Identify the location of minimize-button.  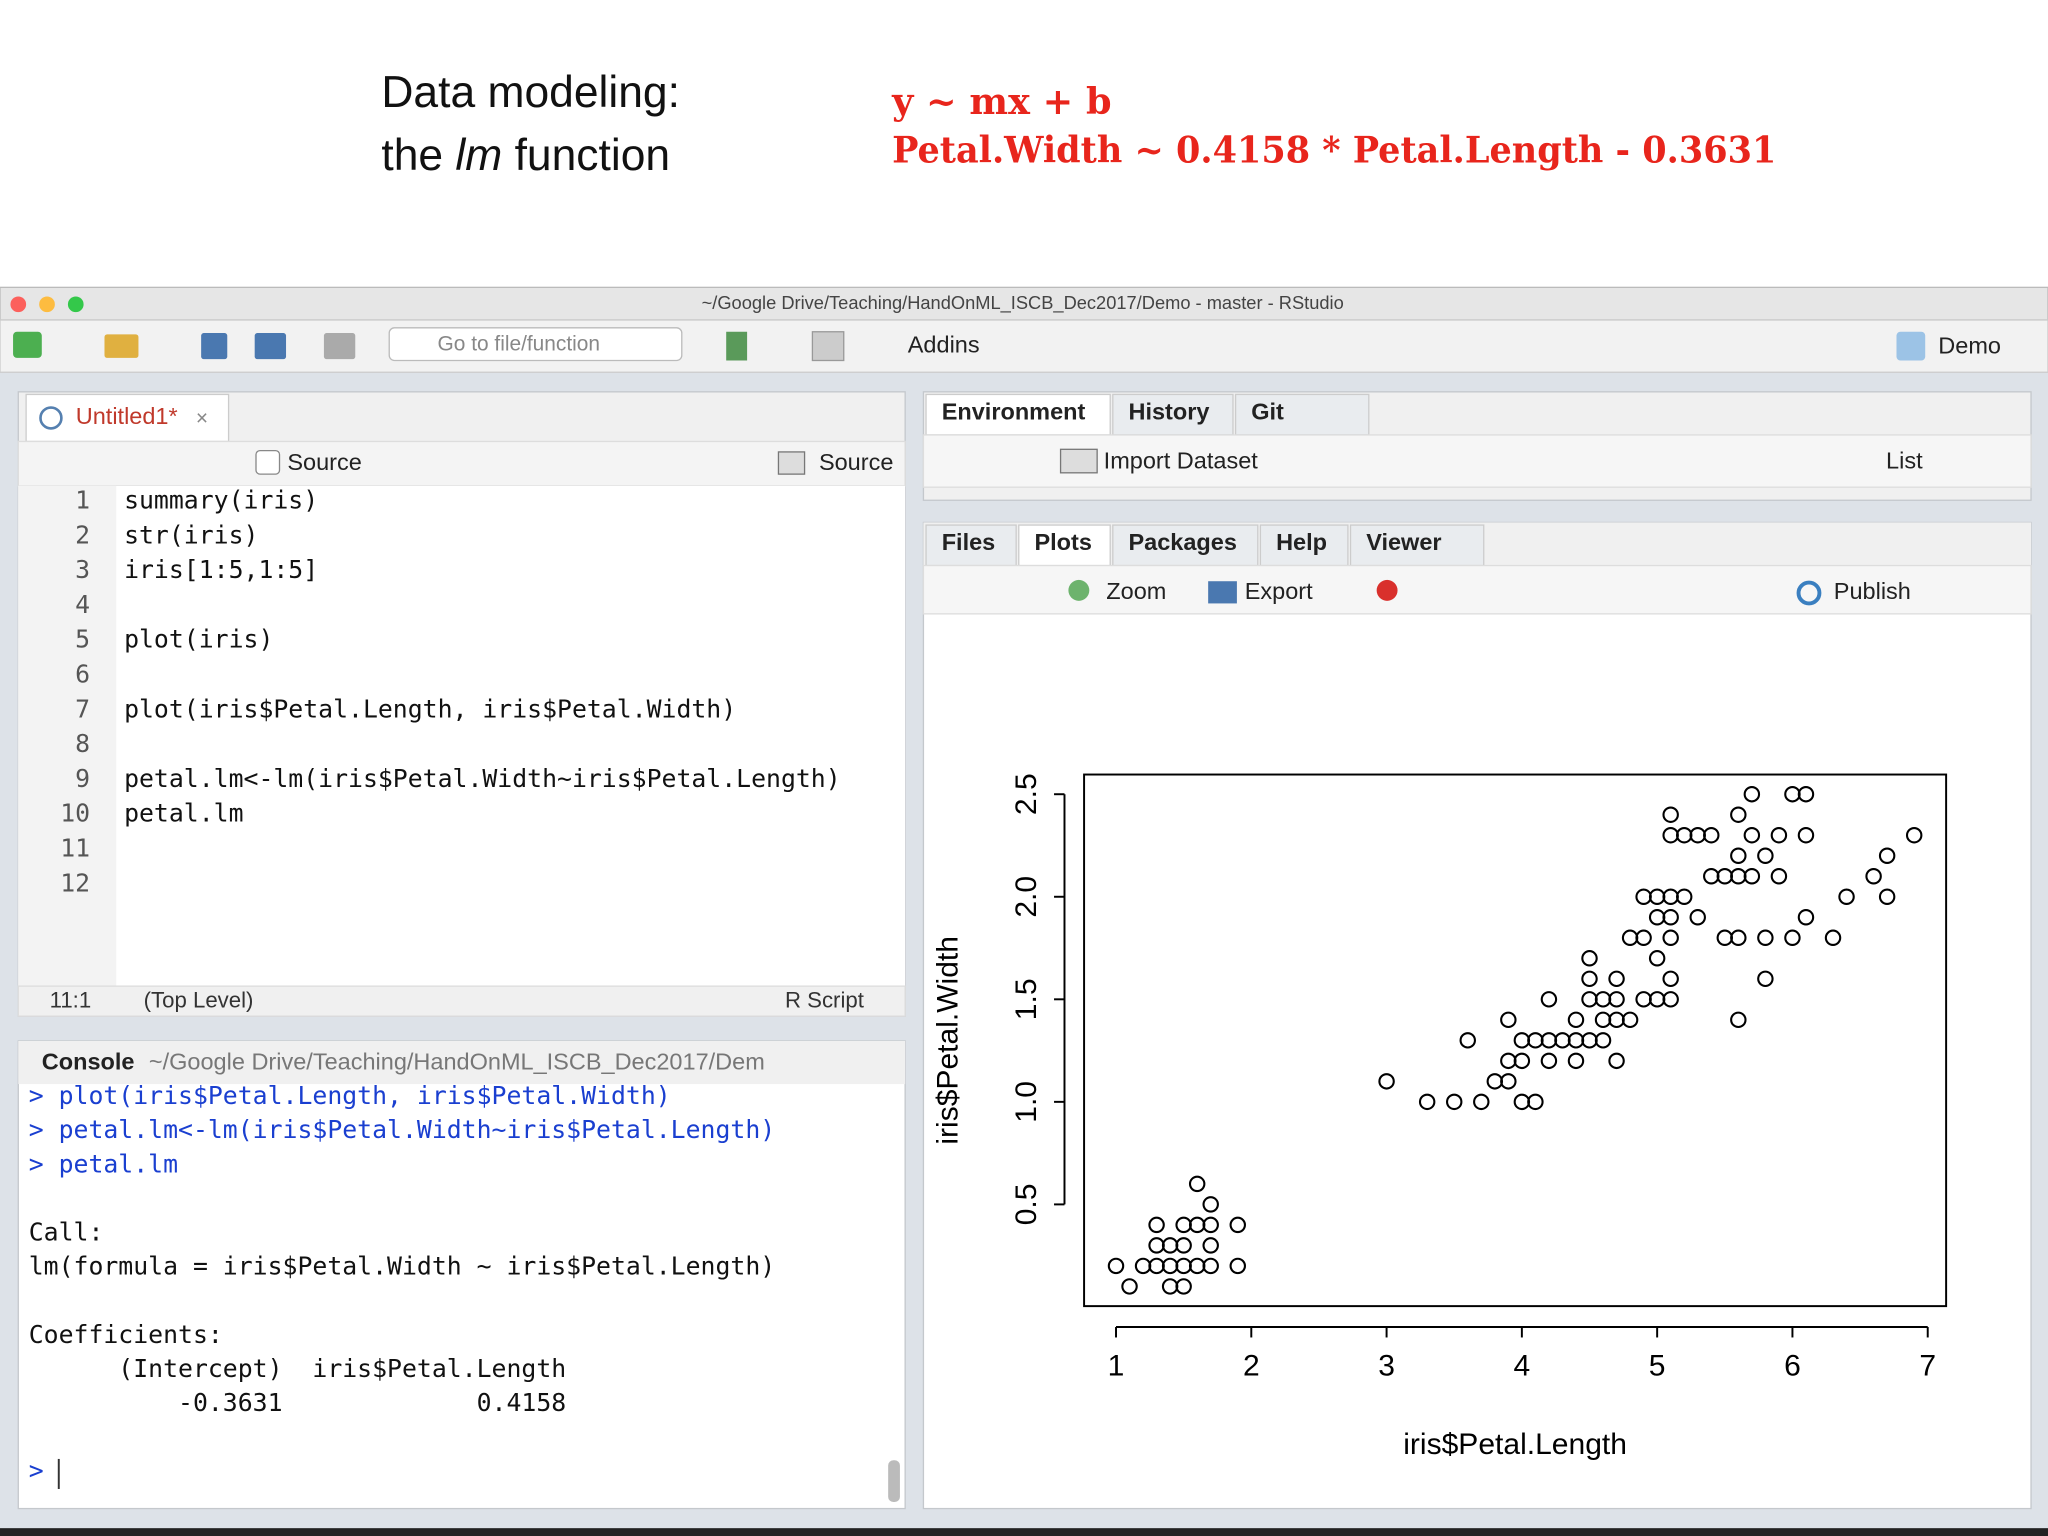
(47, 304).